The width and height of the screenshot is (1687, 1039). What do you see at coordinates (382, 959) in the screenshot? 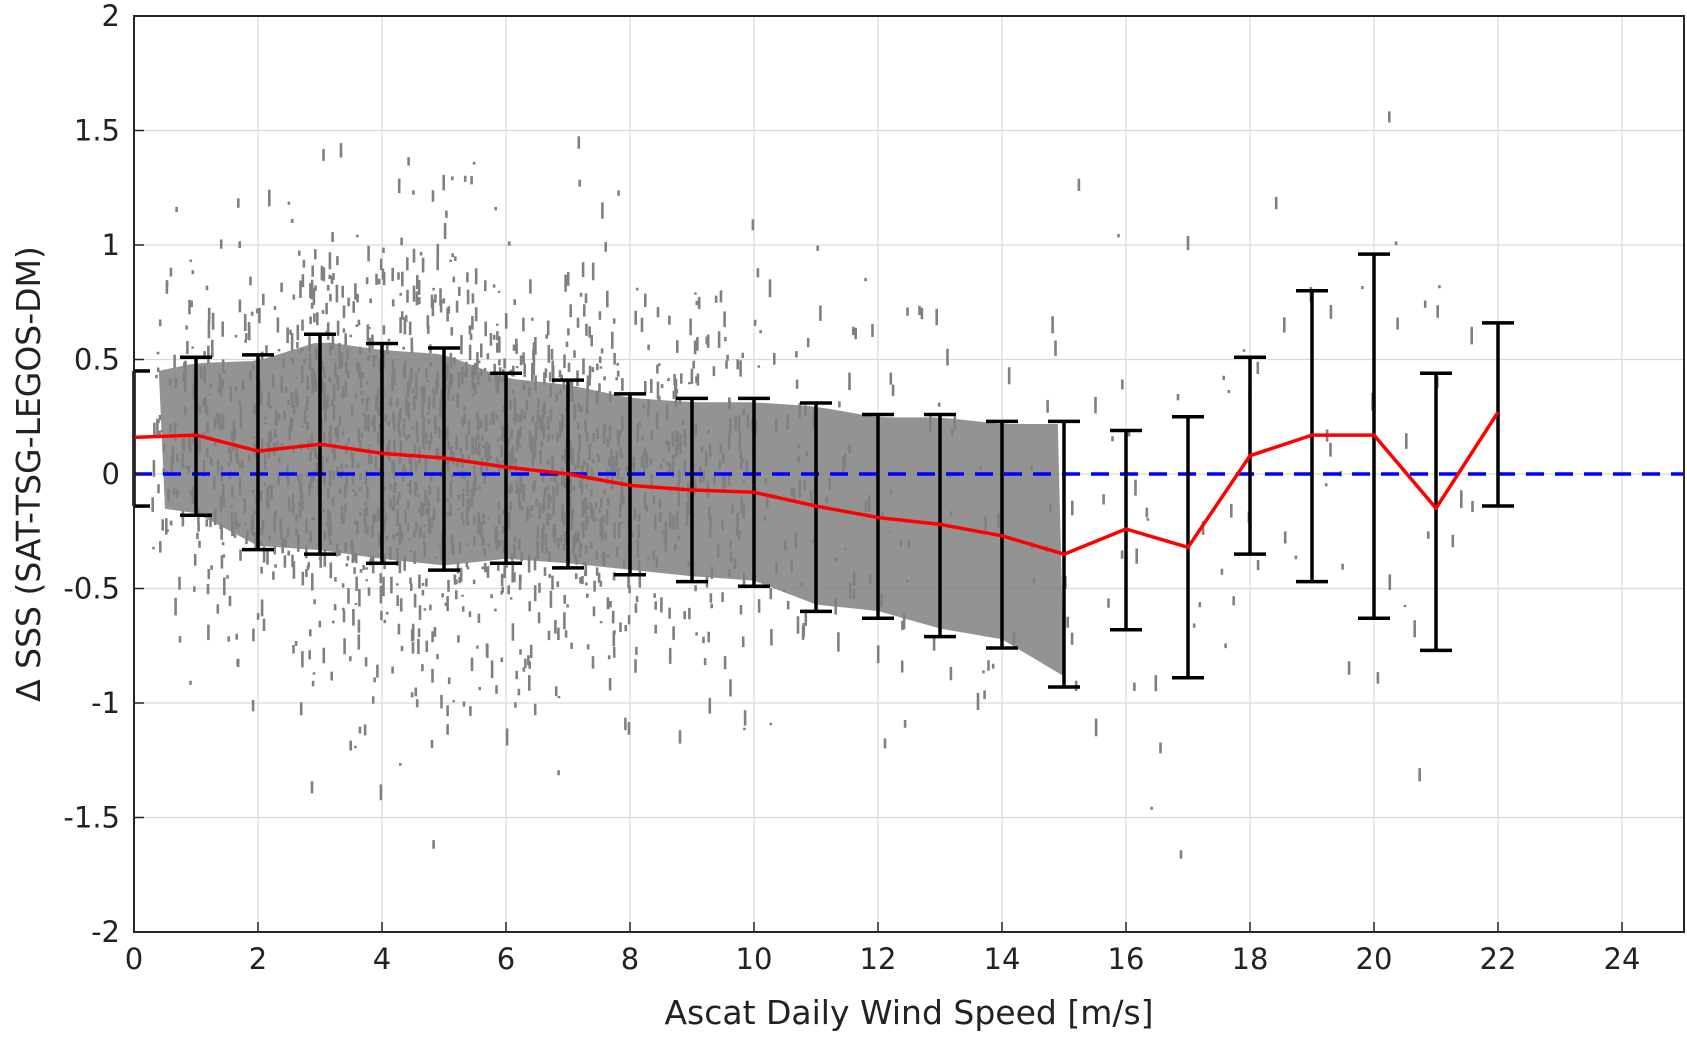
I see `x-tick-label: 4` at bounding box center [382, 959].